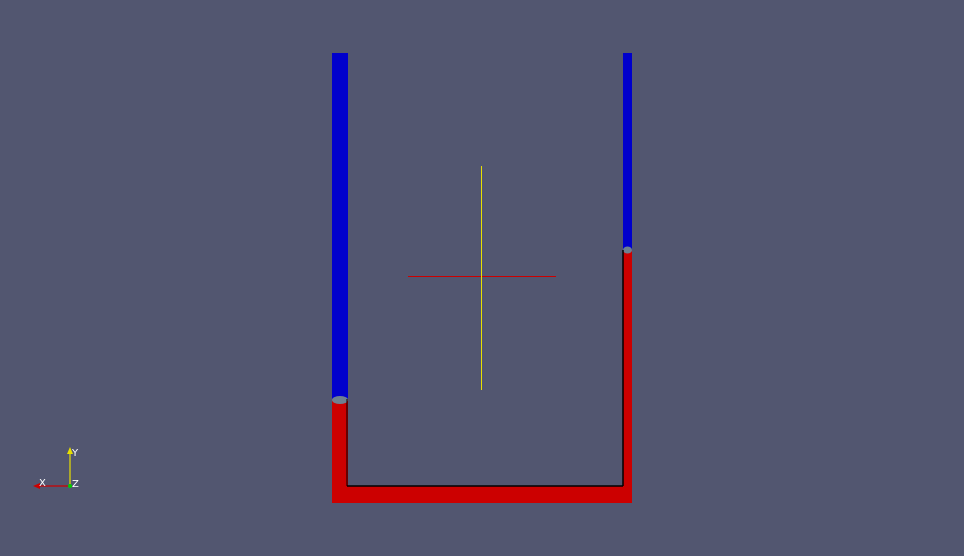 The width and height of the screenshot is (964, 556). I want to click on orientation-axes-icon: X Y Z, so click(56, 468).